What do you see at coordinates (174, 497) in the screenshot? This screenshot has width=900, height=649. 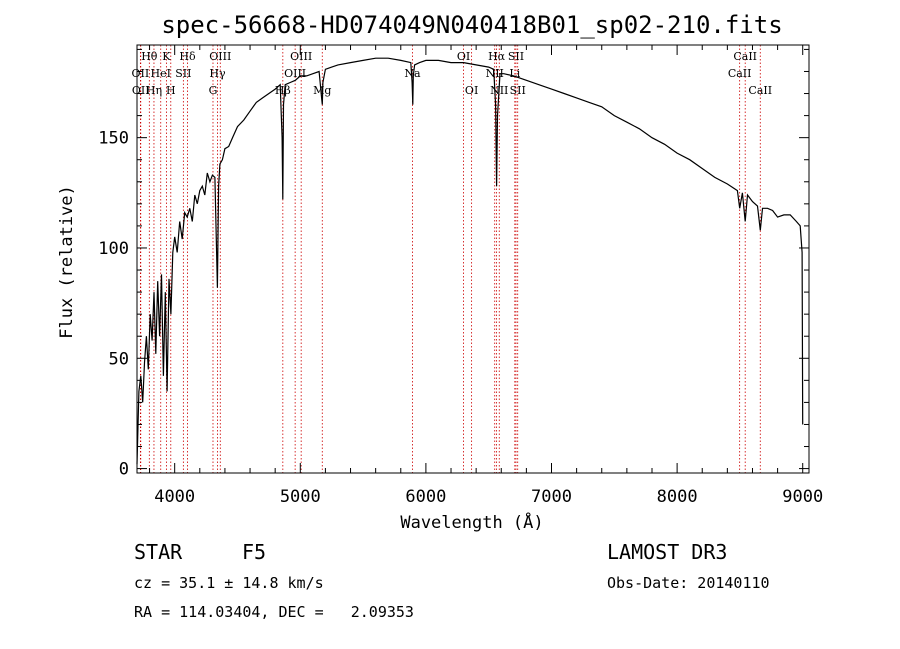 I see `x-tick-label: 4000` at bounding box center [174, 497].